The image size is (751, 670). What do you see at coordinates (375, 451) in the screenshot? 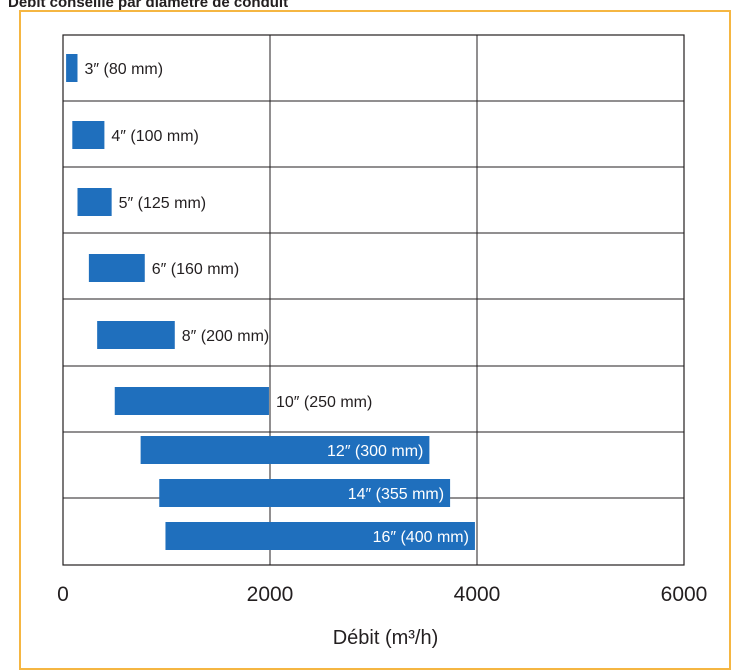
I see `bar-label-6: 12″ (300 mm)` at bounding box center [375, 451].